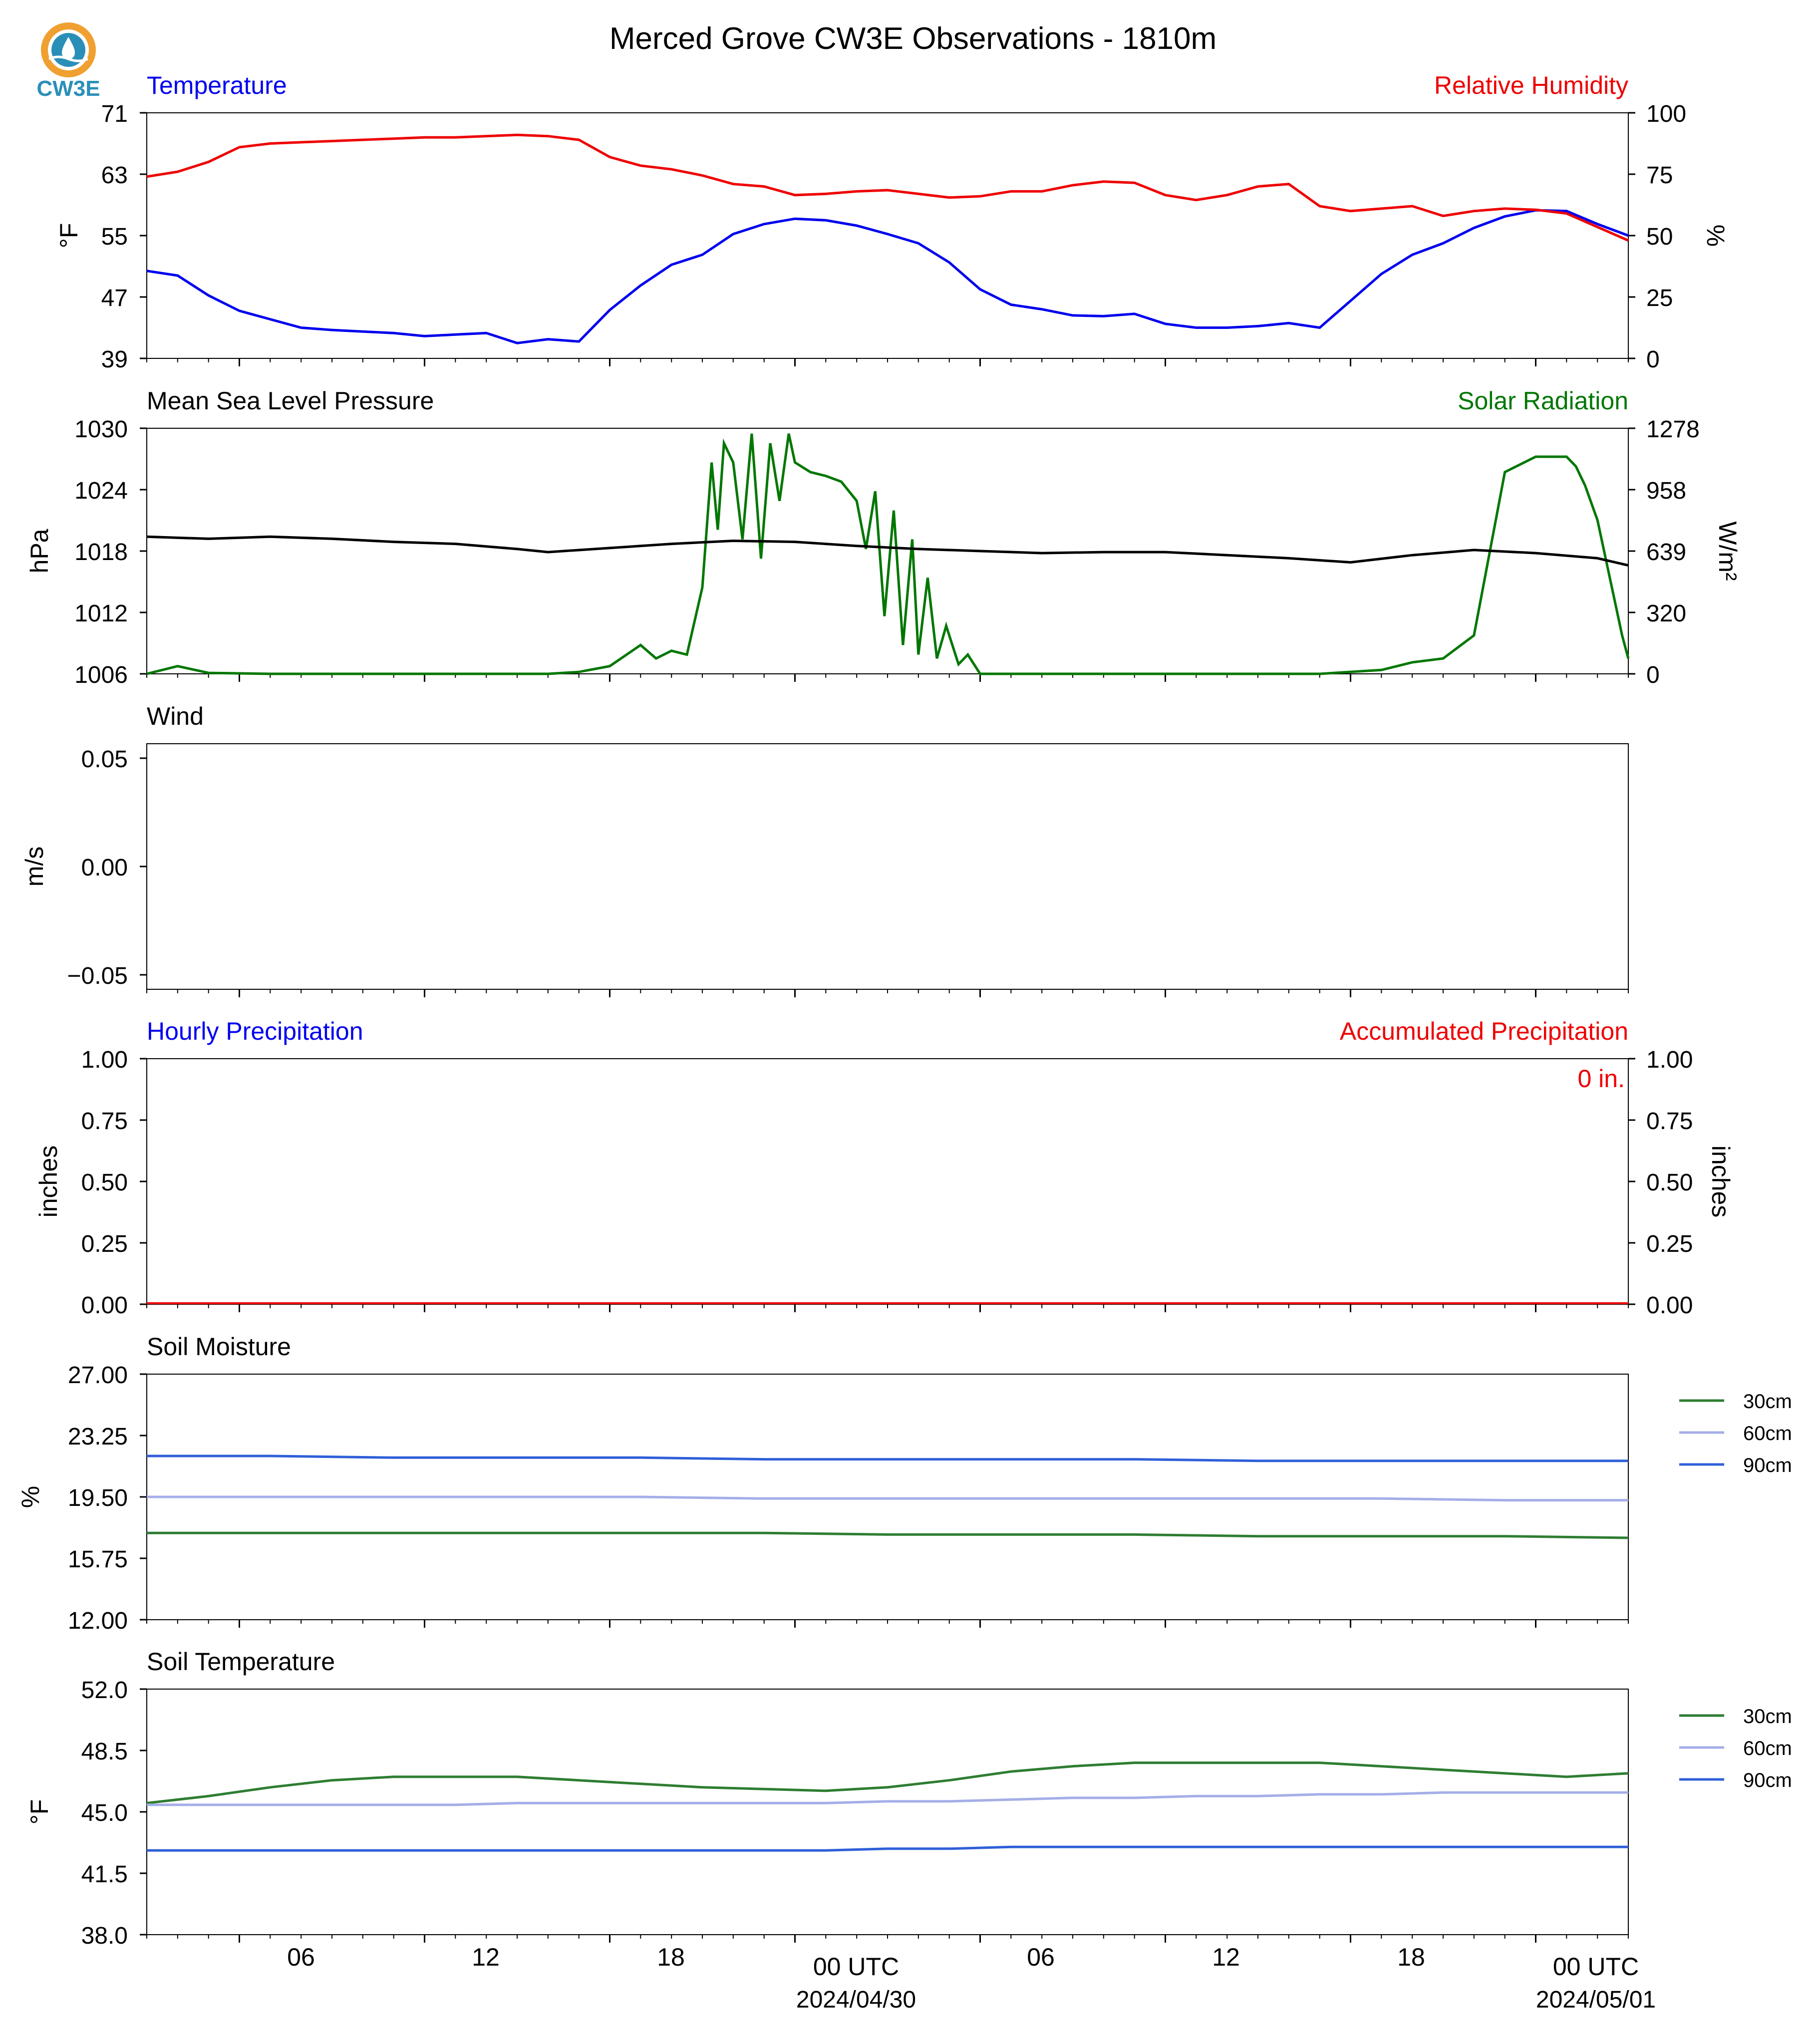 This screenshot has height=2028, width=1820. I want to click on soil-moisture-y-axis: 27.00 23.25 19.50 15.75 12.00, so click(107, 1498).